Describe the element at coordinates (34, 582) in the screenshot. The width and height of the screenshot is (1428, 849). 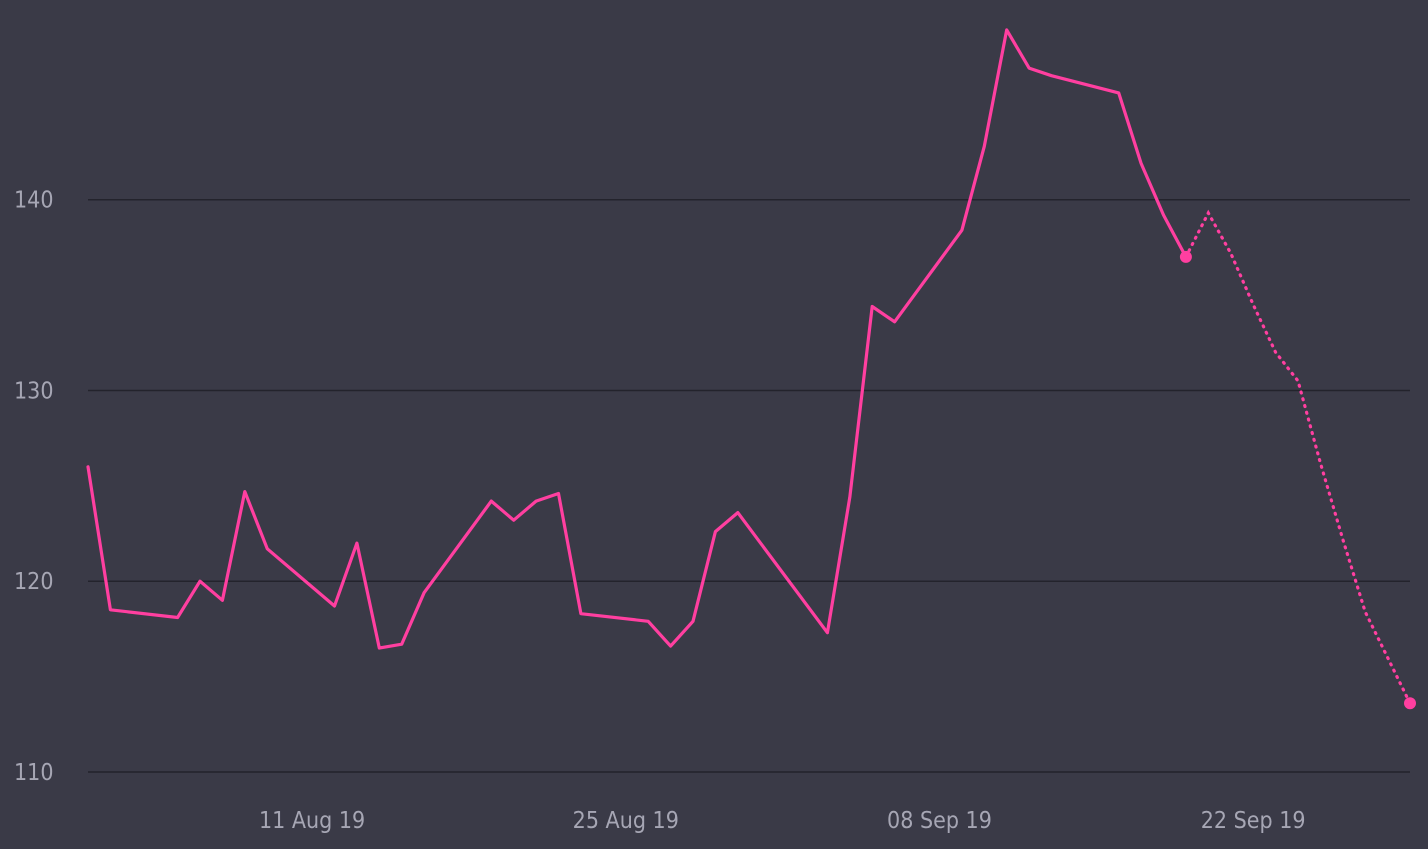
I see `y-tick-label: 120` at that location.